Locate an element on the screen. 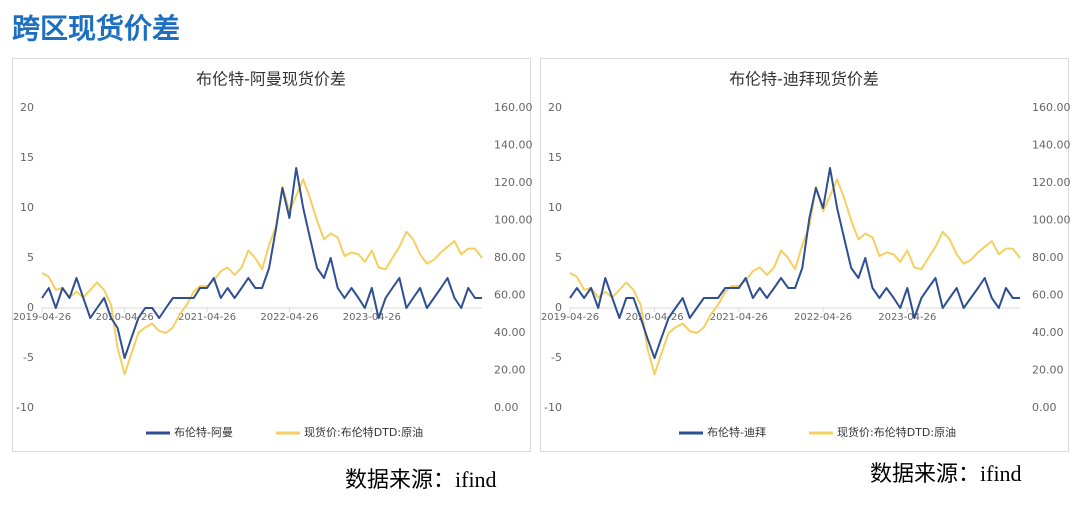 The height and width of the screenshot is (506, 1080). page-title: 跨区现货价差 is located at coordinates (96, 28).